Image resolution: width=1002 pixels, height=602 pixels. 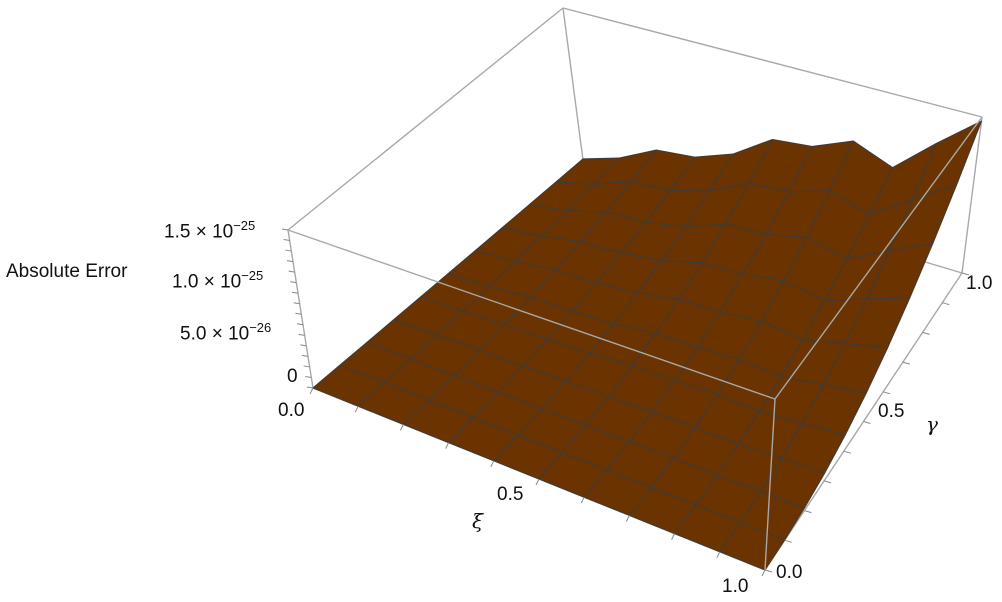 I want to click on surface-patch, so click(x=752, y=546).